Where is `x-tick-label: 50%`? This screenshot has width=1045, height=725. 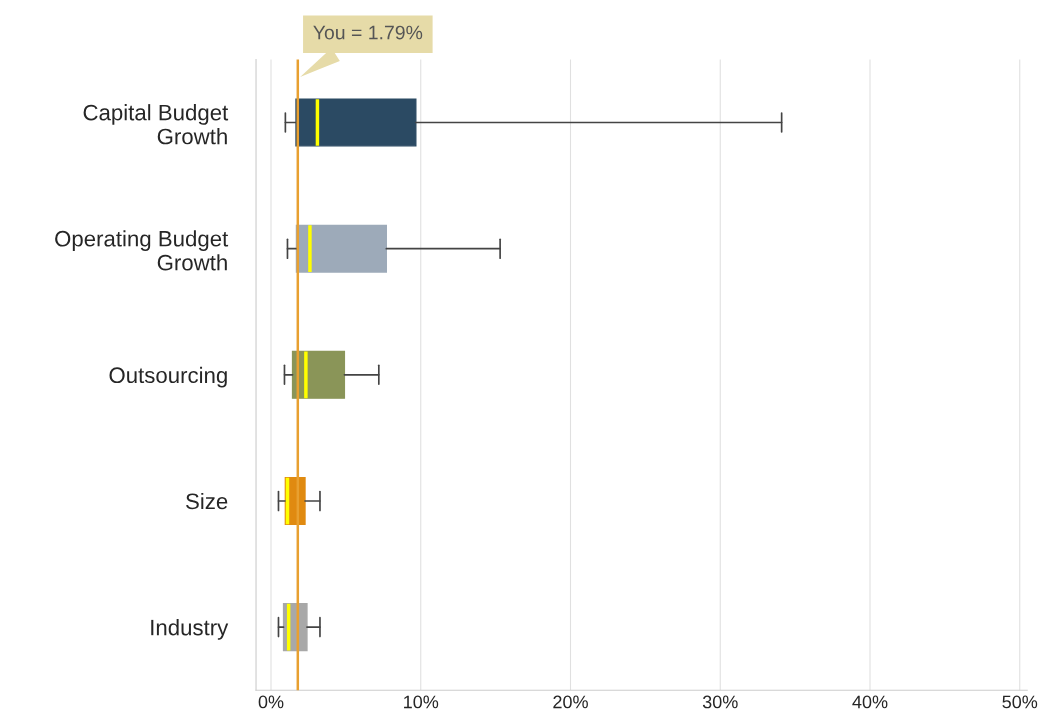
x-tick-label: 50% is located at coordinates (1020, 702).